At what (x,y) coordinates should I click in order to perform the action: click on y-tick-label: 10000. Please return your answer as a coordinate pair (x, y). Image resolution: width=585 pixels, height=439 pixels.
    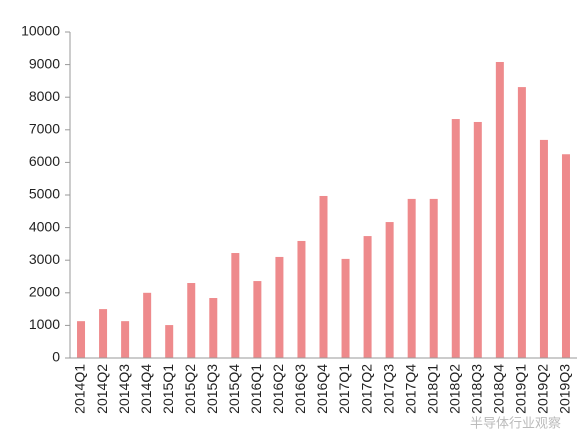
    Looking at the image, I should click on (40, 31).